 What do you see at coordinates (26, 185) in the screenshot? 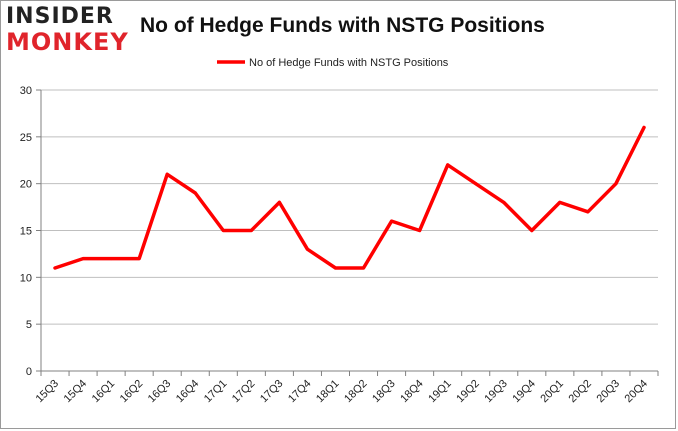
I see `y-tick-label: 20` at bounding box center [26, 185].